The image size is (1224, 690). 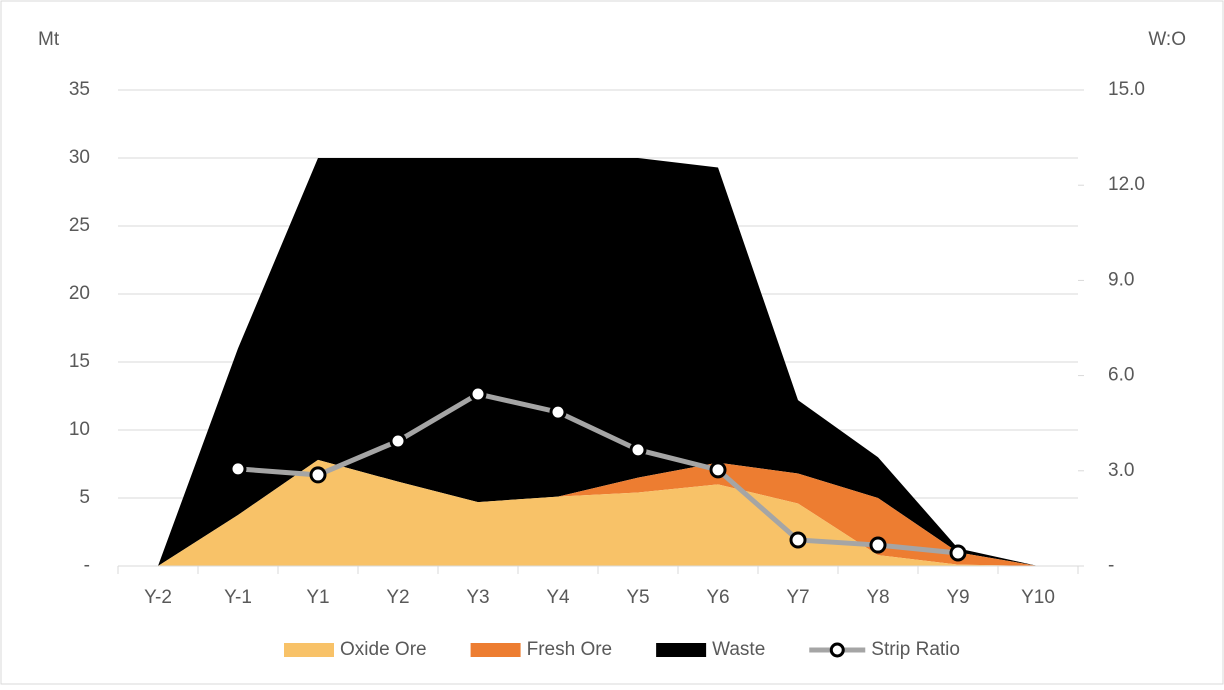 What do you see at coordinates (79, 89) in the screenshot?
I see `y-tick-label: 35` at bounding box center [79, 89].